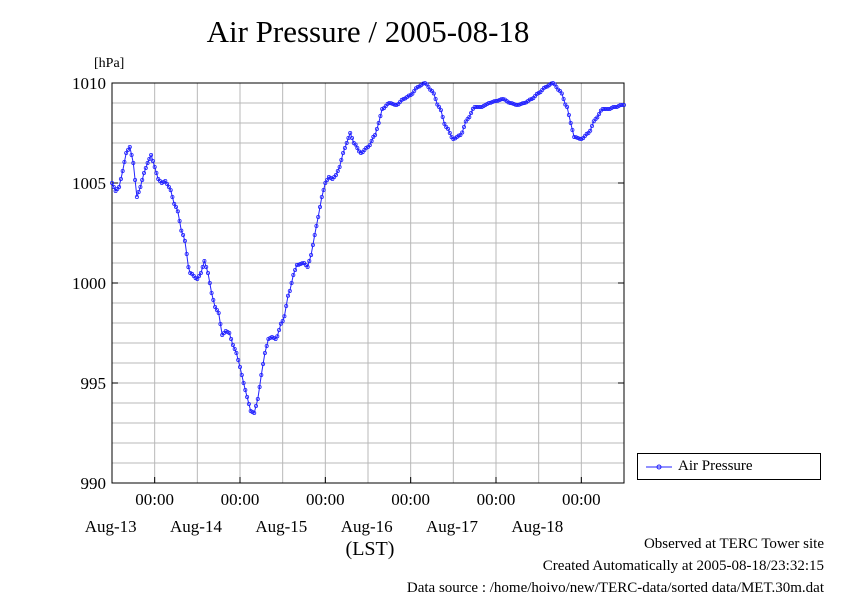 The width and height of the screenshot is (842, 595). I want to click on legend: Air Pressure, so click(729, 466).